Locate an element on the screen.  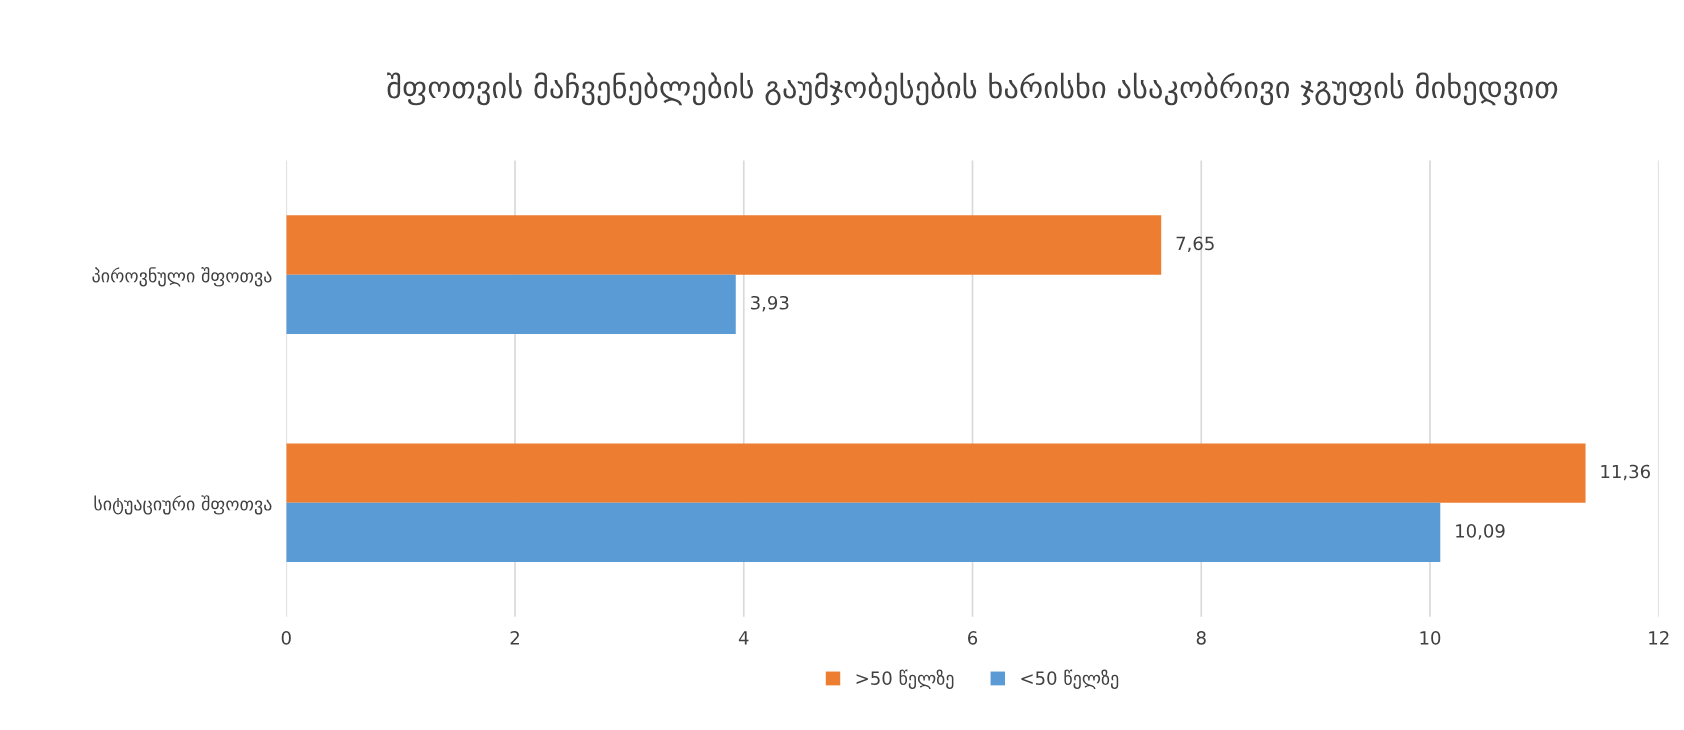
legend-label: >50 წელზე is located at coordinates (905, 679).